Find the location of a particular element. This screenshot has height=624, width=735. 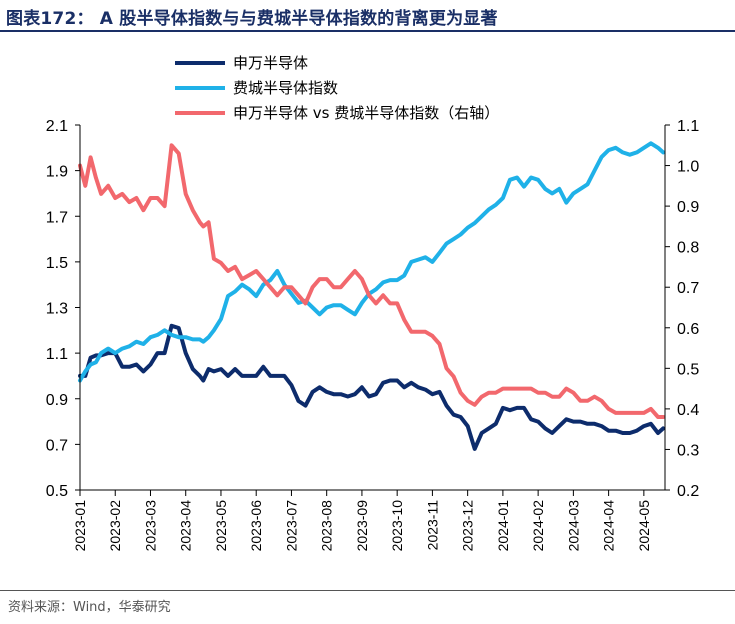

x-tick-label: 2023-03 is located at coordinates (150, 526).